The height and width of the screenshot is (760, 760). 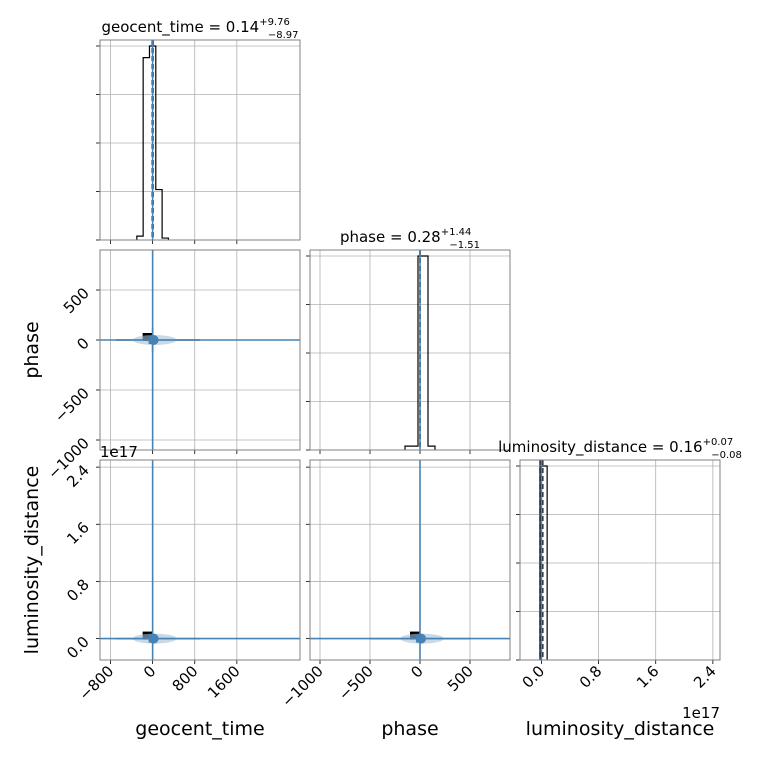 What do you see at coordinates (199, 729) in the screenshot?
I see `x-axis-label-geocent_time: geocent_time` at bounding box center [199, 729].